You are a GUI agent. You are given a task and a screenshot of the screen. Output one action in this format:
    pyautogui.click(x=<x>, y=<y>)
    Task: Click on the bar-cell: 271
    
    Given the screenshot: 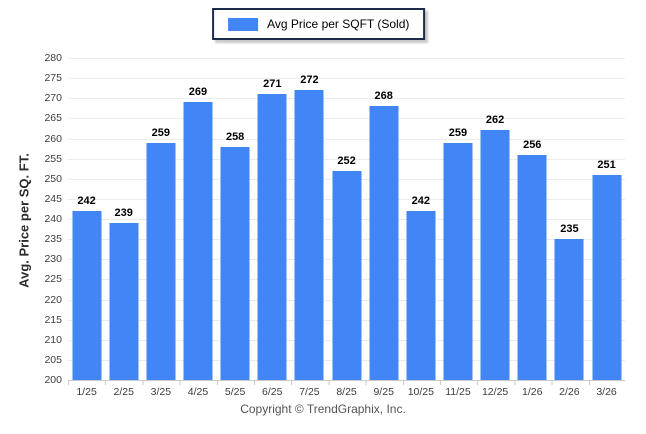 What is the action you would take?
    pyautogui.click(x=272, y=219)
    